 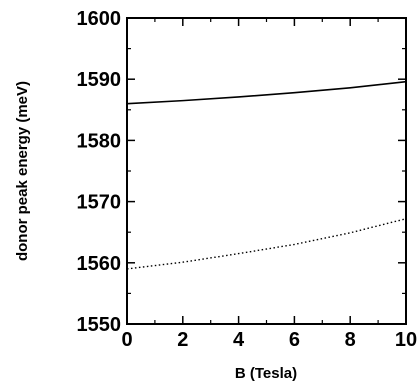 What do you see at coordinates (126, 340) in the screenshot?
I see `x-tick-label: 0` at bounding box center [126, 340].